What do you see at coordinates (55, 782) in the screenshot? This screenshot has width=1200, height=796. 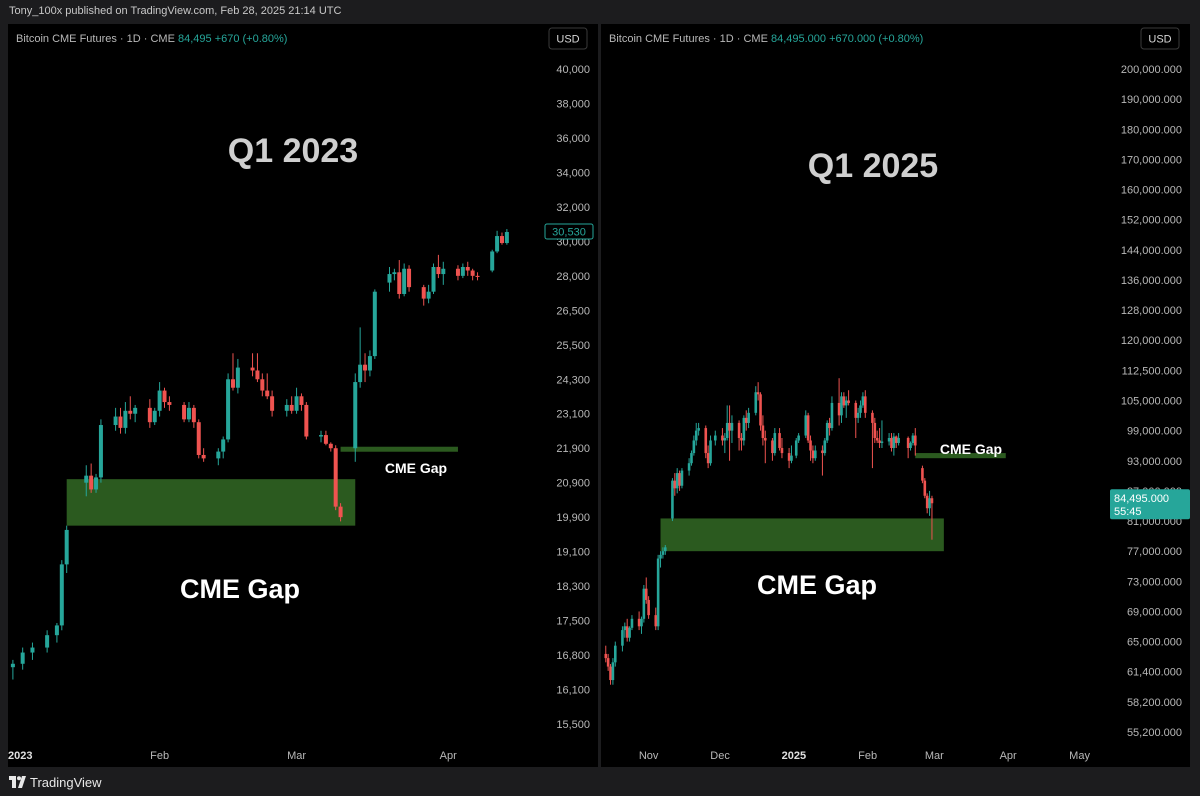 I see `tradingview-brand: TradingView` at bounding box center [55, 782].